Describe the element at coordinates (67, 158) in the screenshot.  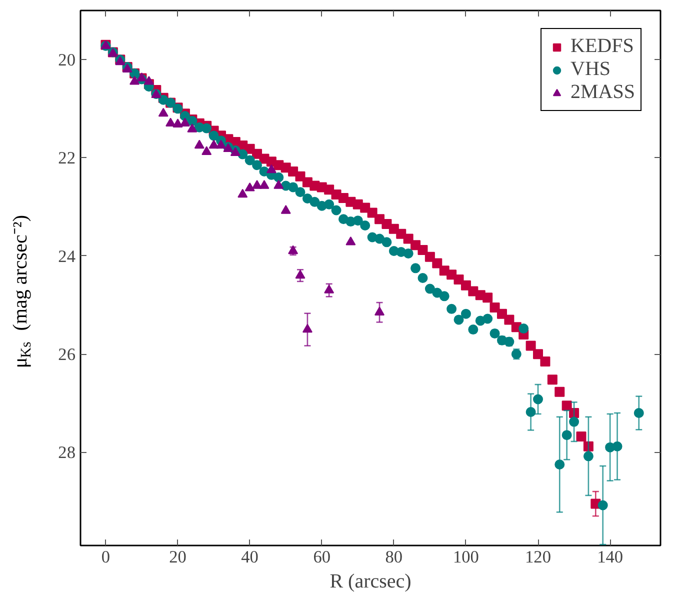
I see `y-tick-label: 22` at that location.